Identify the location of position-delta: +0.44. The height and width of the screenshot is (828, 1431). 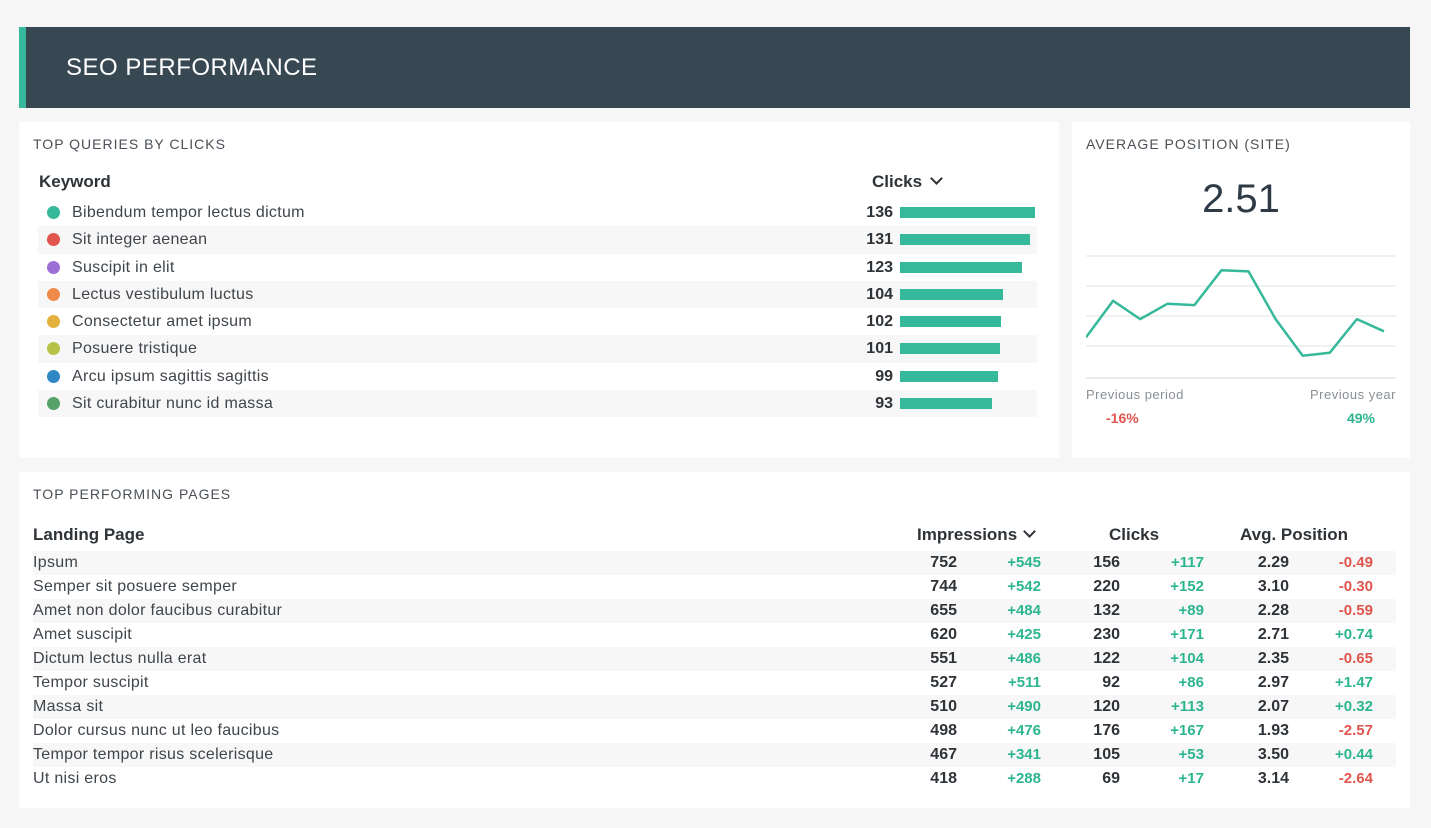
(1354, 754).